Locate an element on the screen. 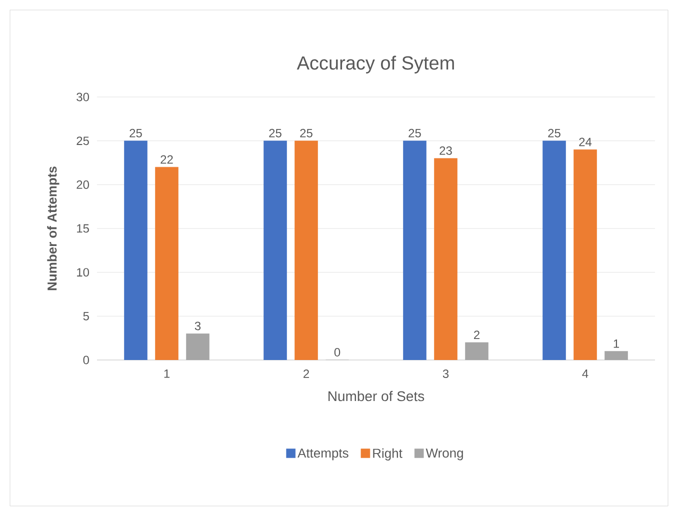 The image size is (676, 510). x-tick-label: 1 is located at coordinates (167, 374).